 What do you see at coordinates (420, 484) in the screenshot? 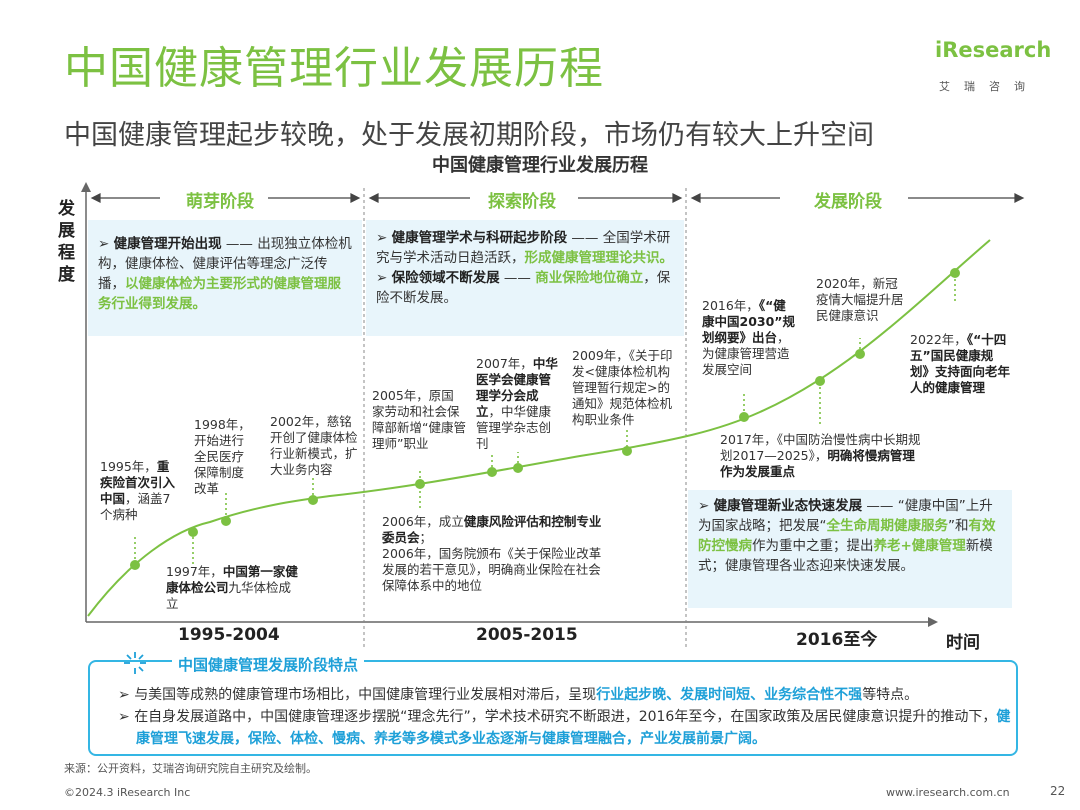
I see `dot-2005-2006` at bounding box center [420, 484].